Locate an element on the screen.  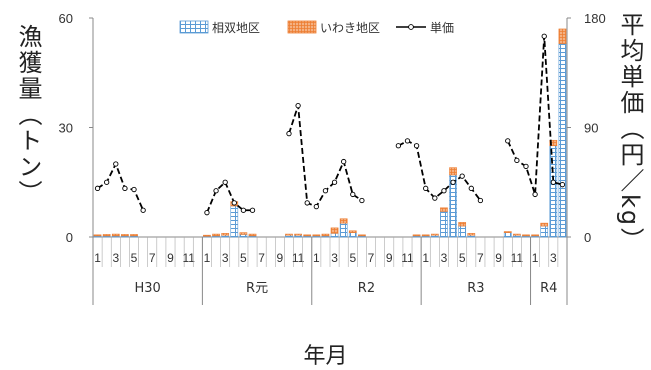
legend-swatch-iwaki is located at coordinates (302, 27).